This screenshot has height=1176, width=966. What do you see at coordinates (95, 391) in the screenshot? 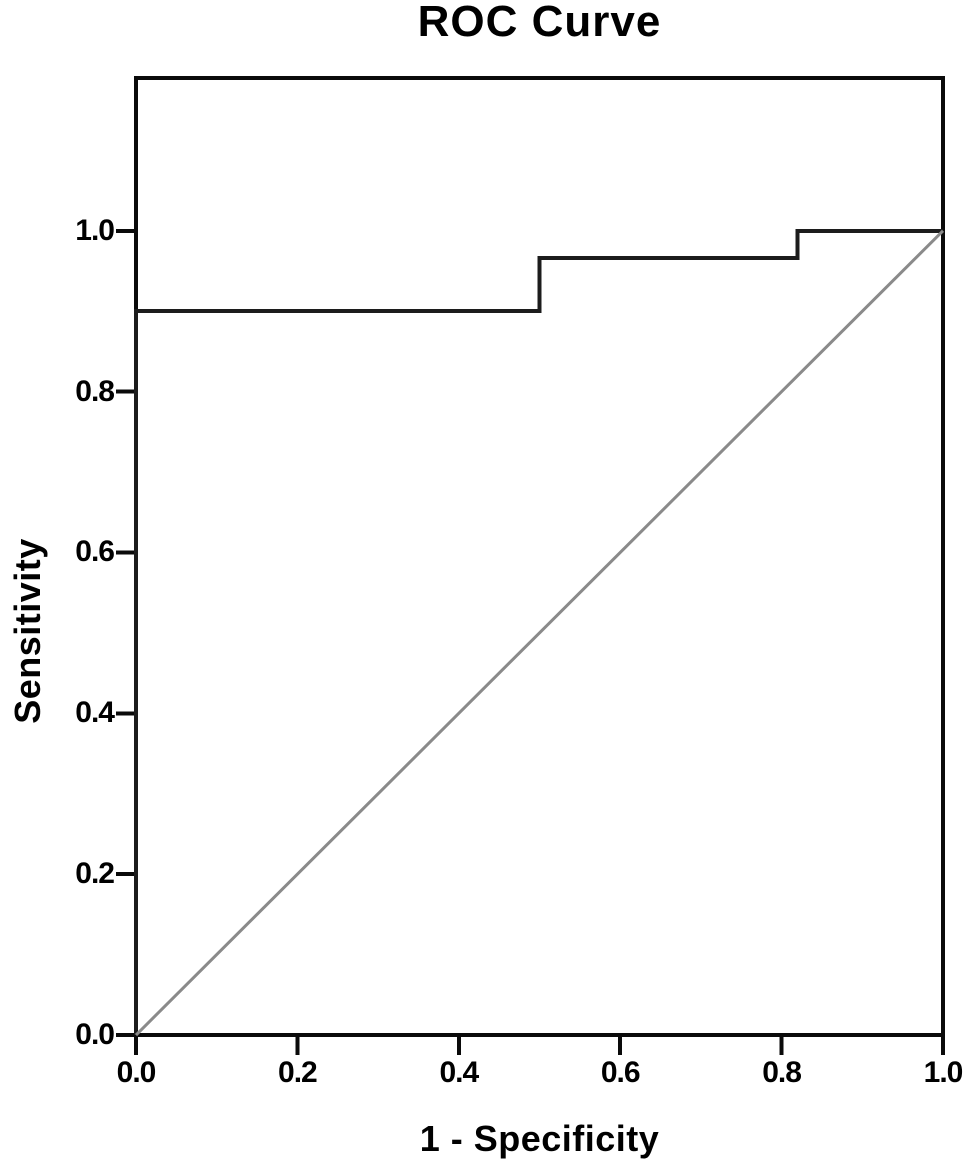
I see `y-tick-label: 0.8` at bounding box center [95, 391].